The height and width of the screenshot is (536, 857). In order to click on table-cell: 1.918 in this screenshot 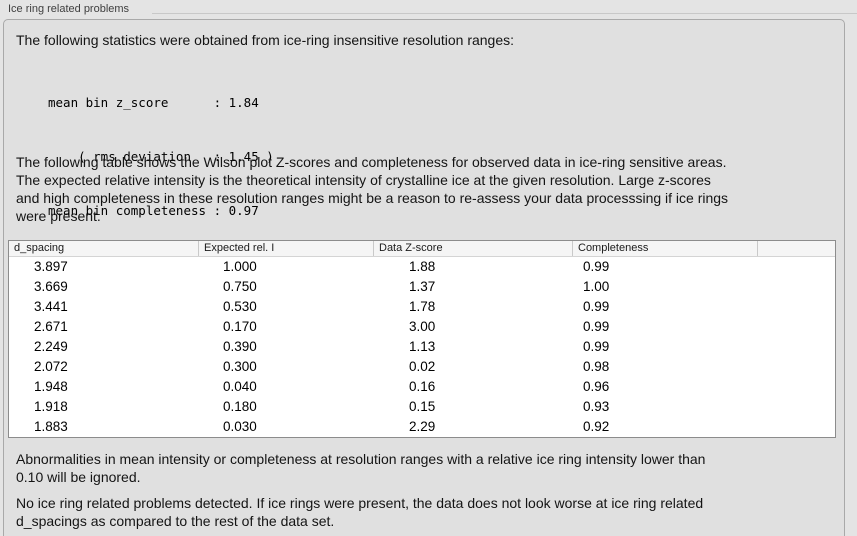, I will do `click(51, 406)`.